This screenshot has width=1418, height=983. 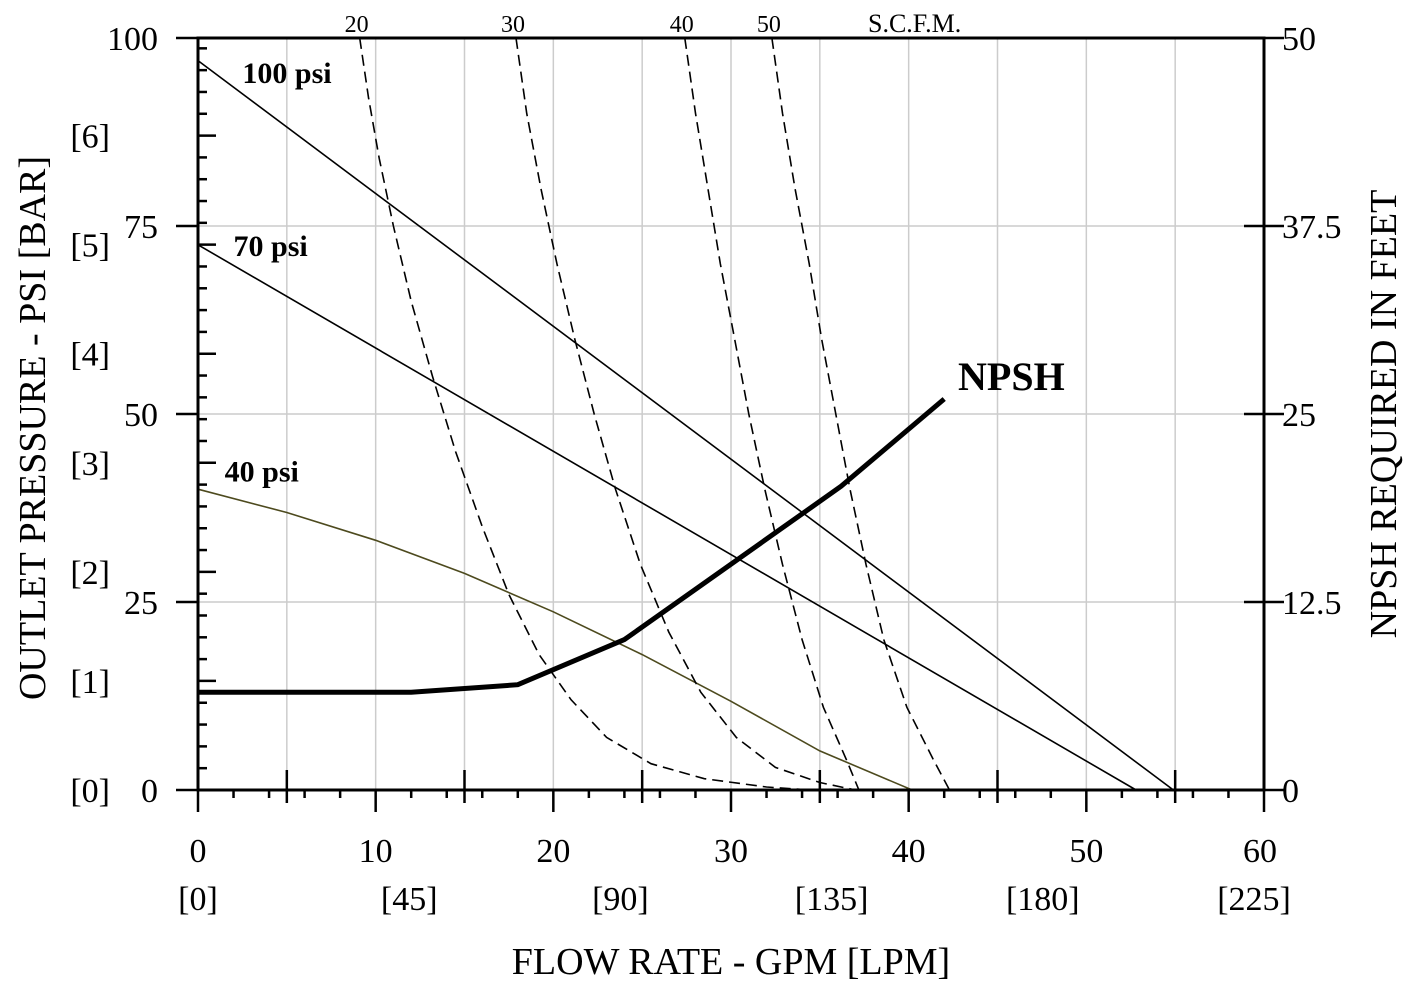 I want to click on x-tick-label: 10, so click(x=376, y=851).